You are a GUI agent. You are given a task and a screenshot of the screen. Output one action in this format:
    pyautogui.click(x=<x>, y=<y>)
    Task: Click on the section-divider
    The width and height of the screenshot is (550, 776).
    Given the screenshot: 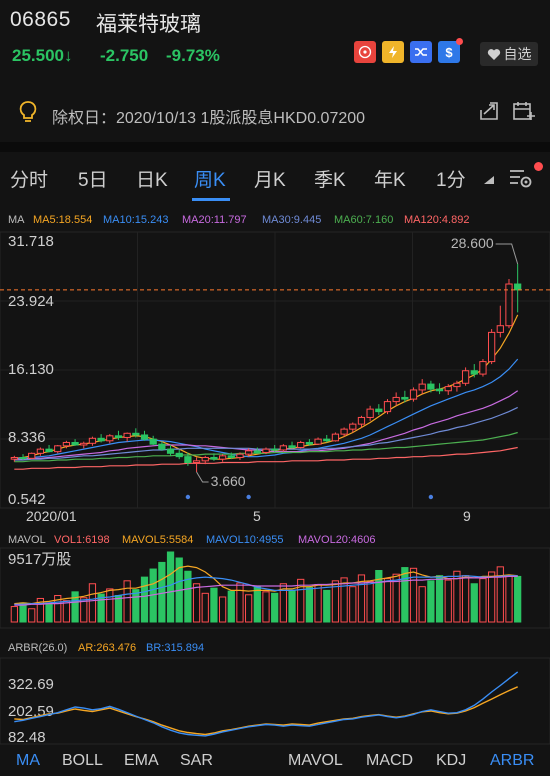 What is the action you would take?
    pyautogui.click(x=275, y=147)
    